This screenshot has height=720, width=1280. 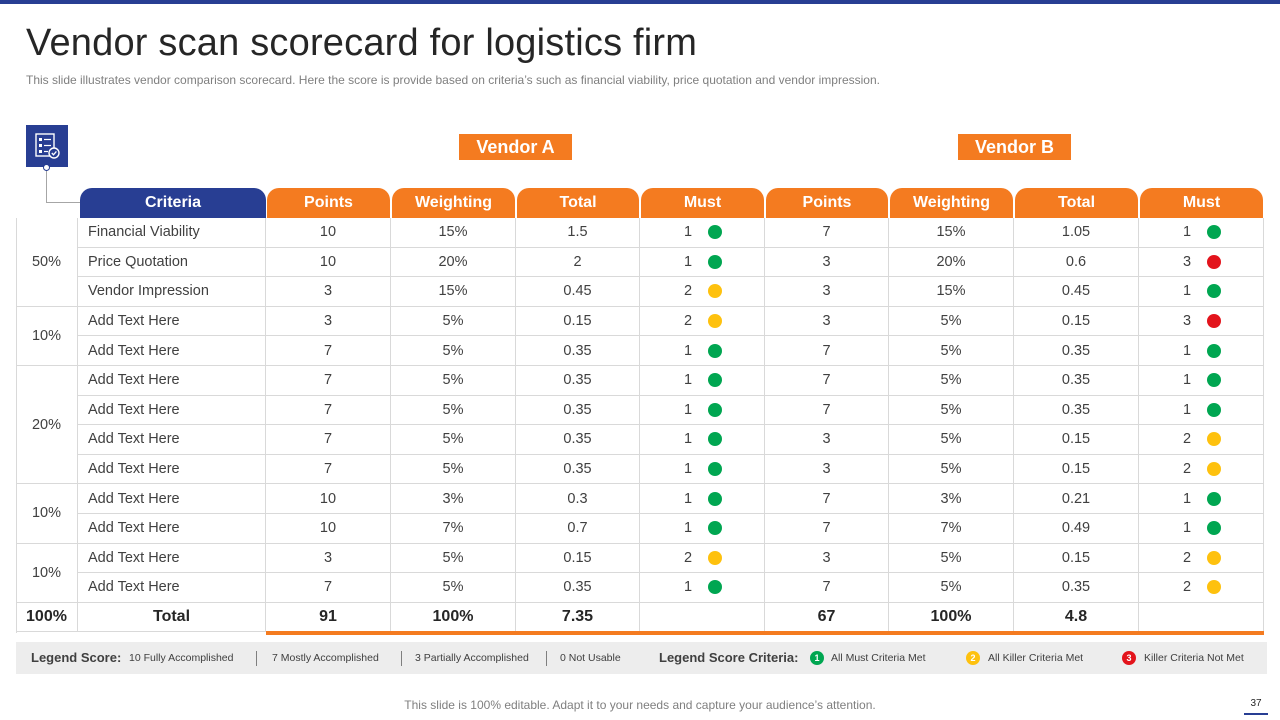 I want to click on header-vendor-a-points: Points, so click(x=328, y=203).